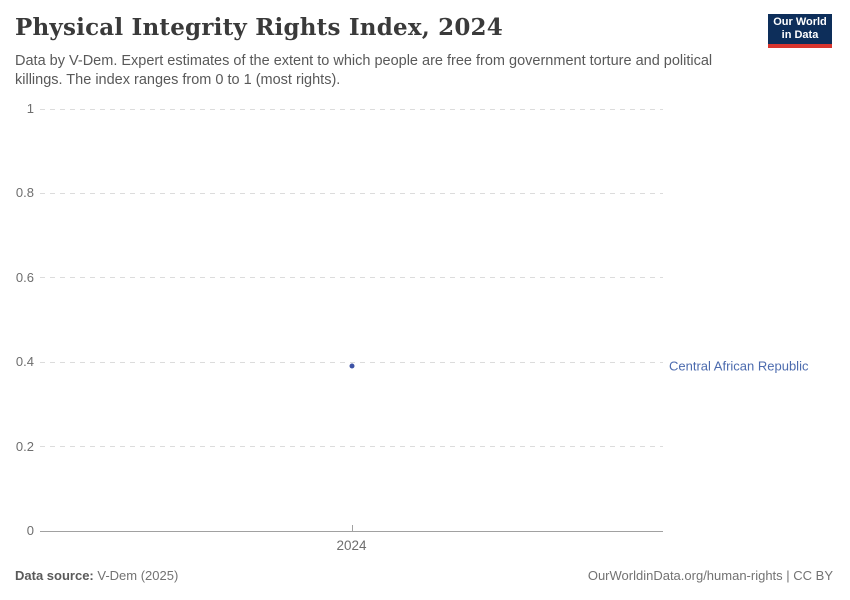 The image size is (850, 600). I want to click on credit-link: OurWorldinData.org/human-rights | CC BY, so click(710, 575).